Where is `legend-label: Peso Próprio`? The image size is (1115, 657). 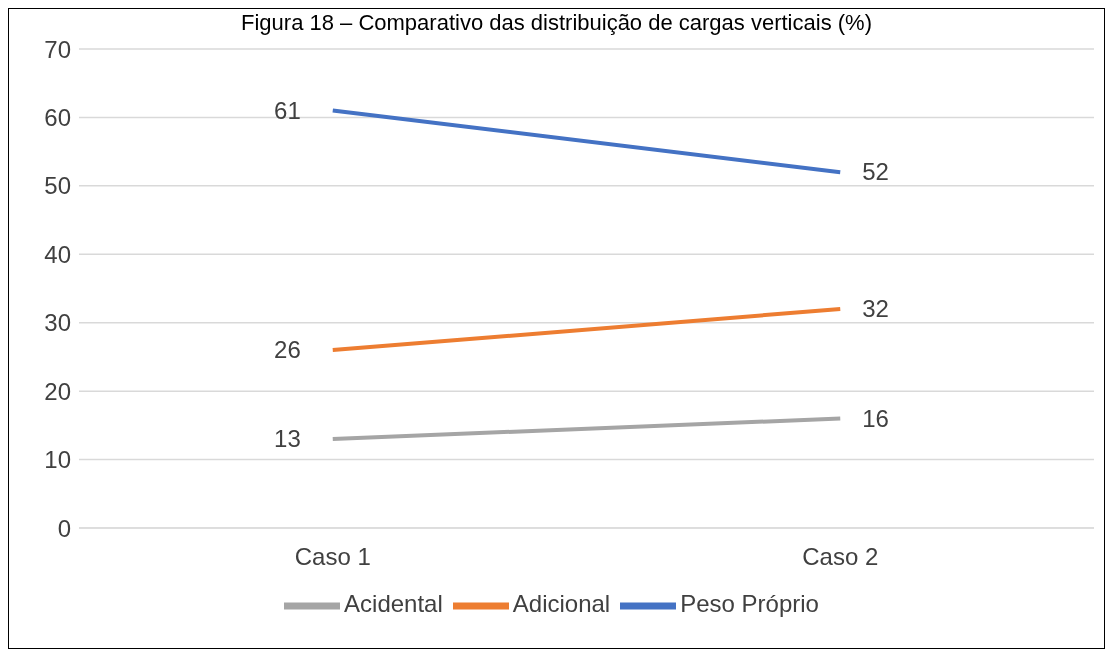
legend-label: Peso Próprio is located at coordinates (749, 604).